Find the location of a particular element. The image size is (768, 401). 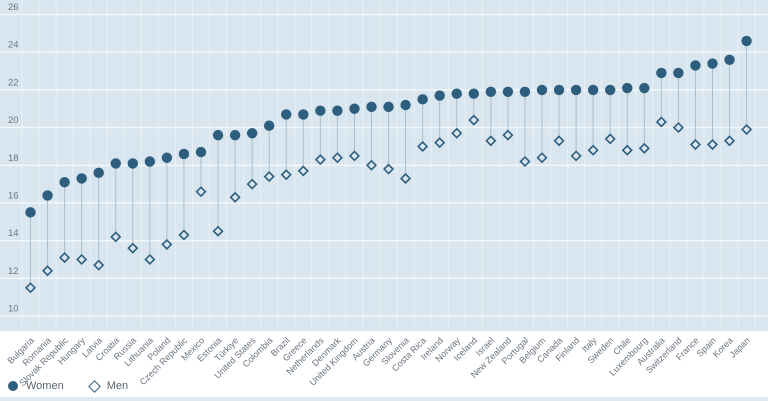

chart-legend: Women Men is located at coordinates (68, 386).